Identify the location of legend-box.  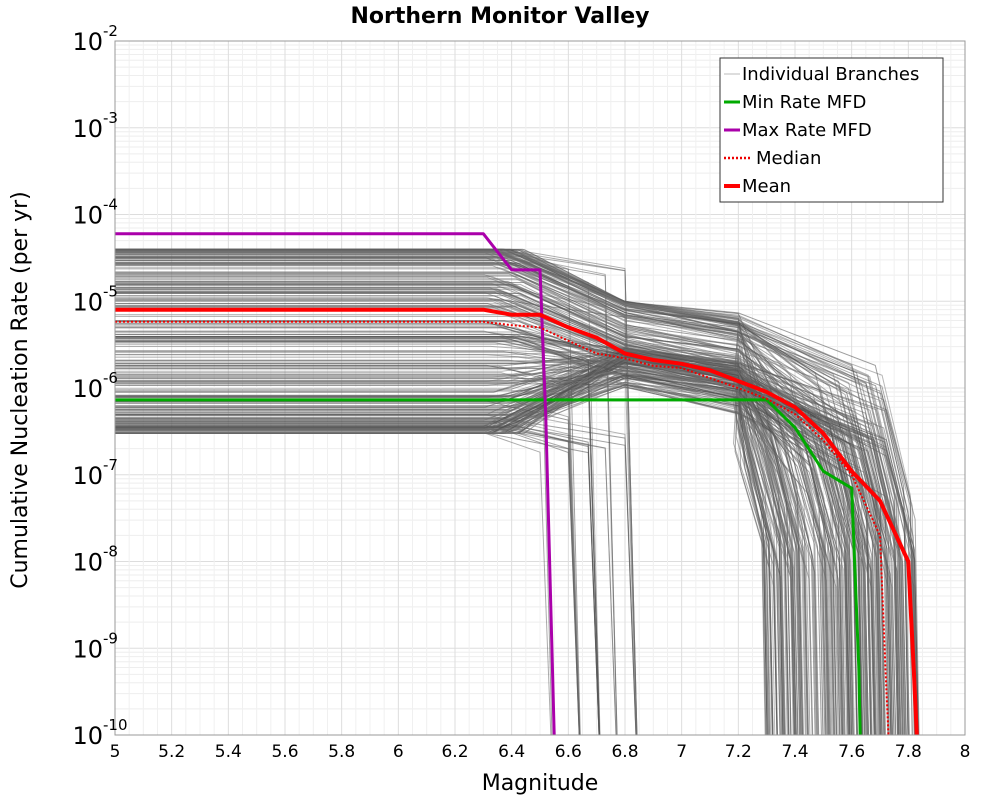
(831, 130).